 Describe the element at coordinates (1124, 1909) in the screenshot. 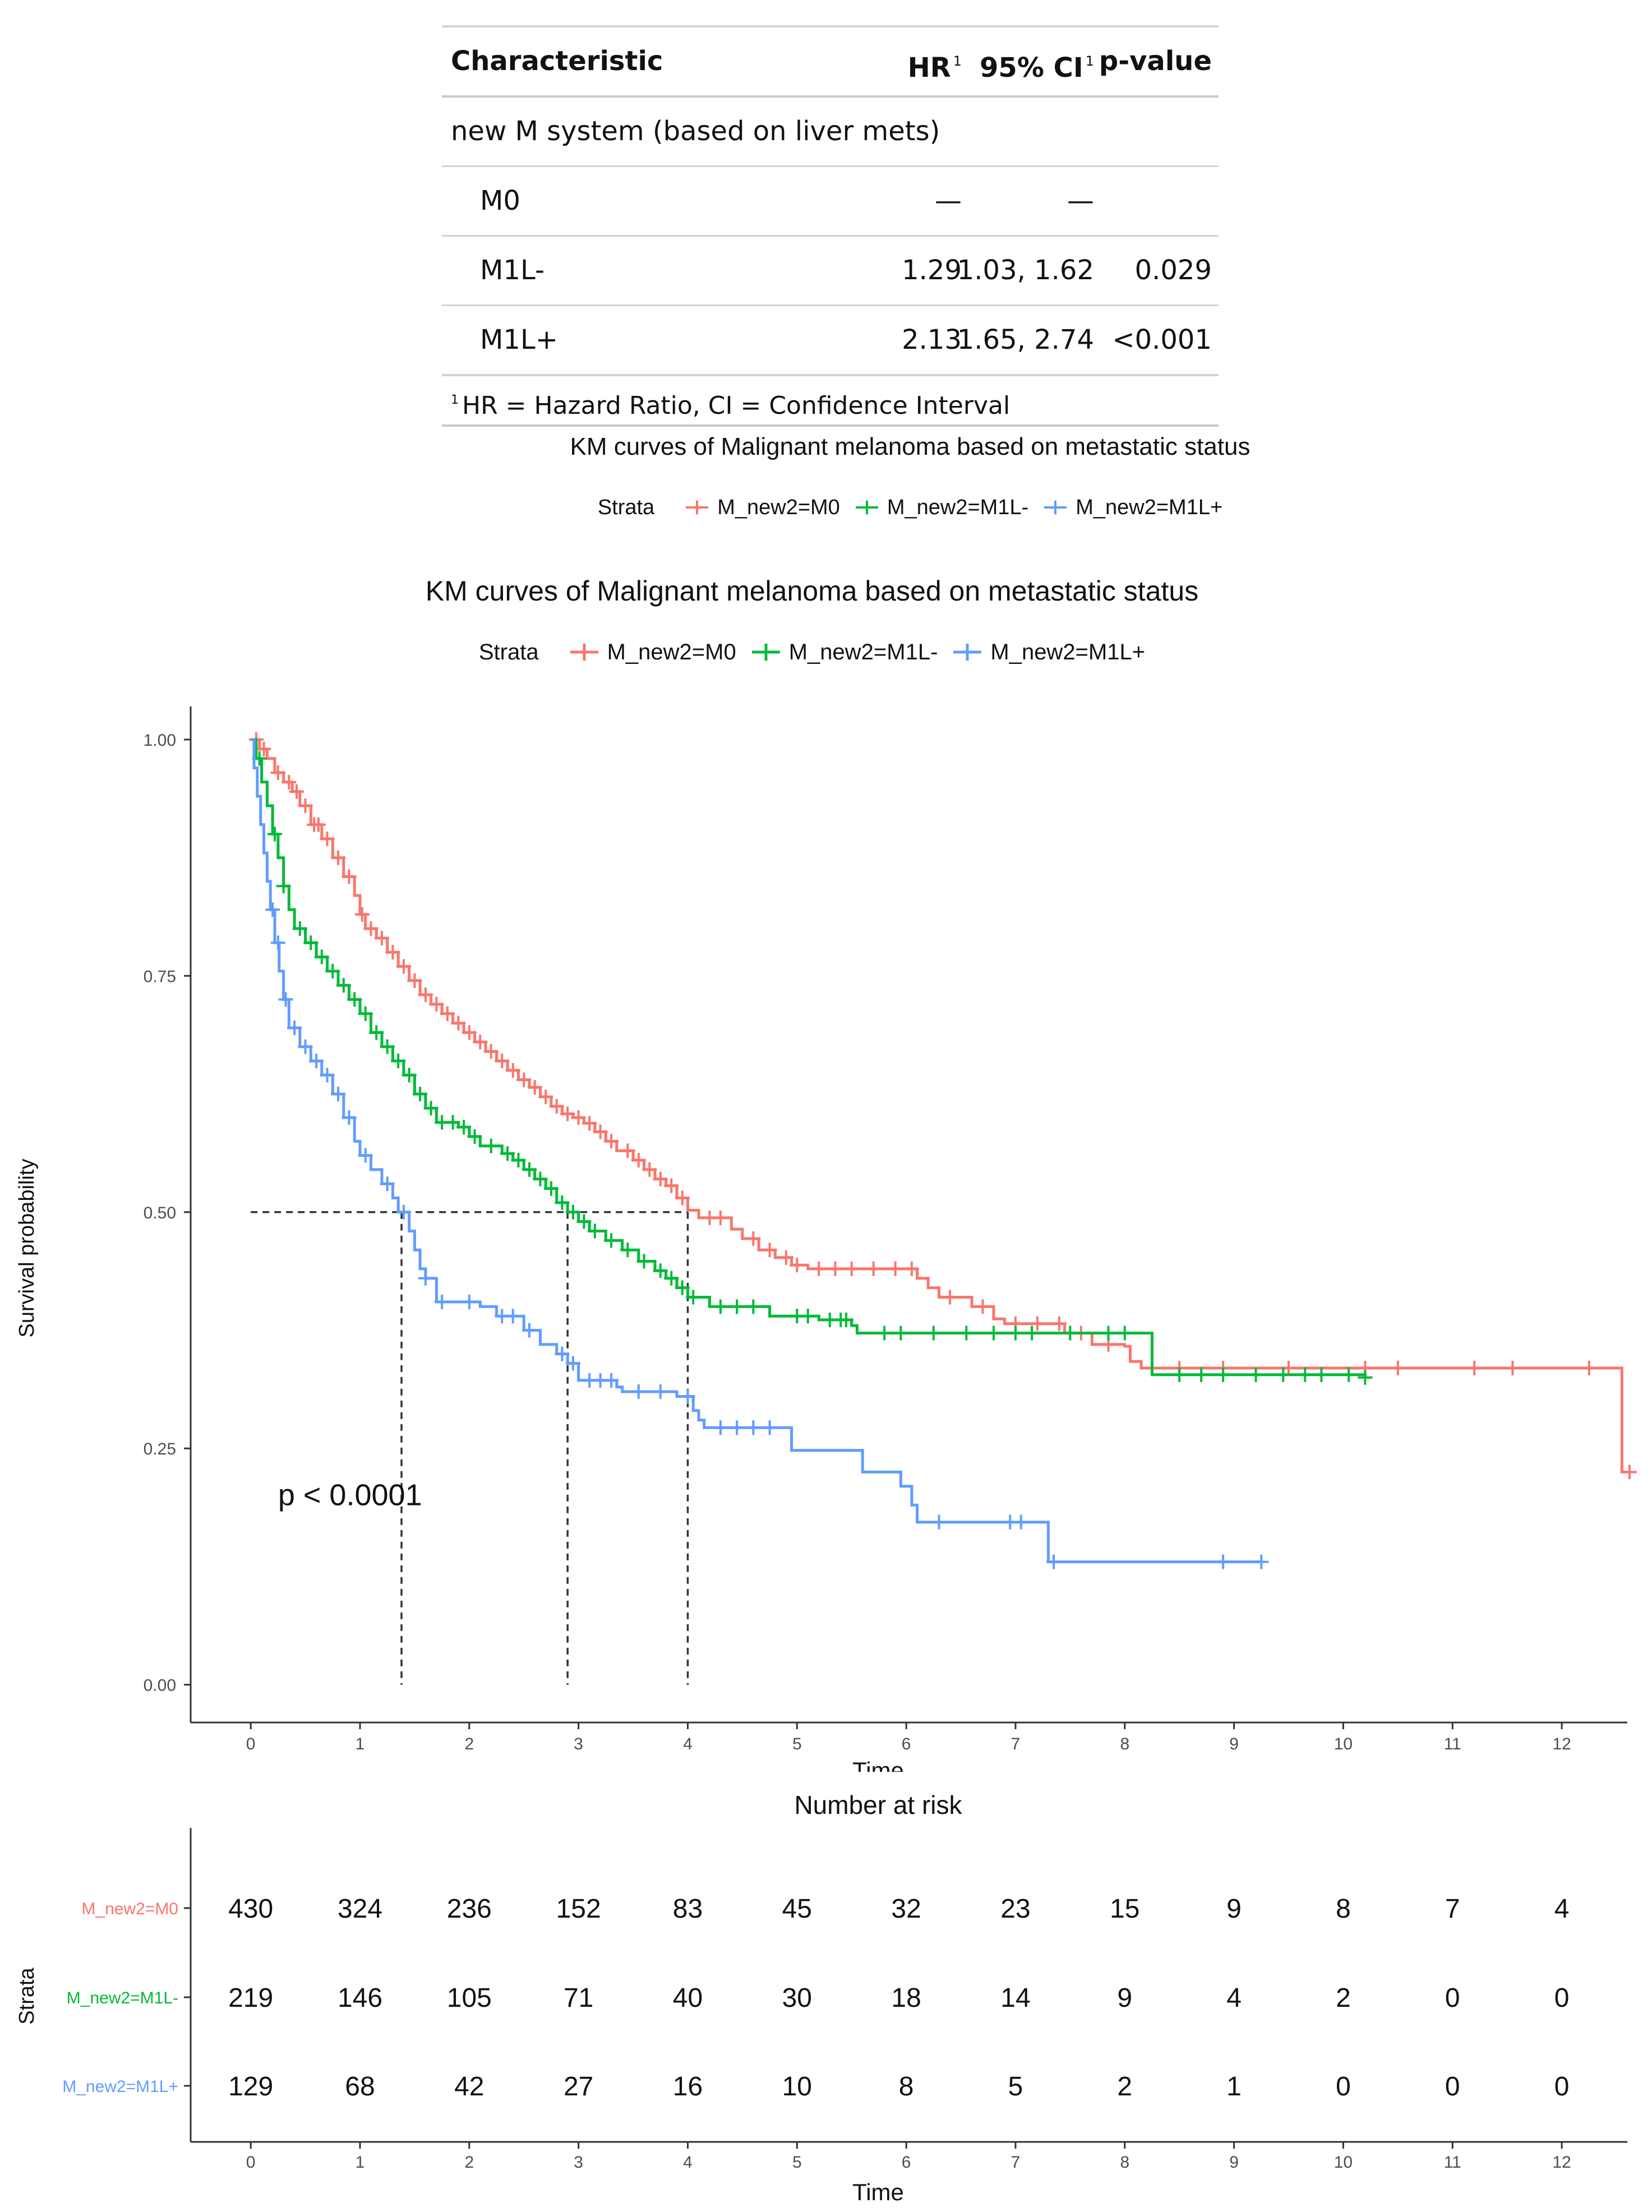

I see `risk-count: 15` at that location.